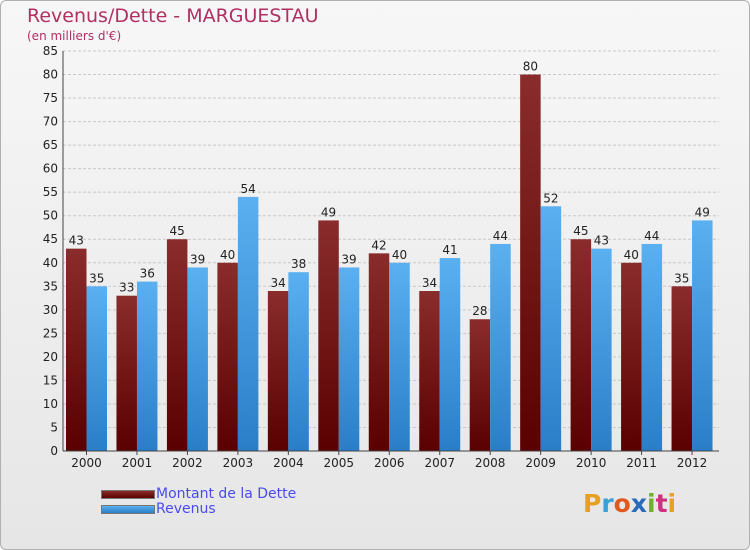 This screenshot has width=750, height=550. Describe the element at coordinates (54, 427) in the screenshot. I see `y-tick-label: 5` at that location.